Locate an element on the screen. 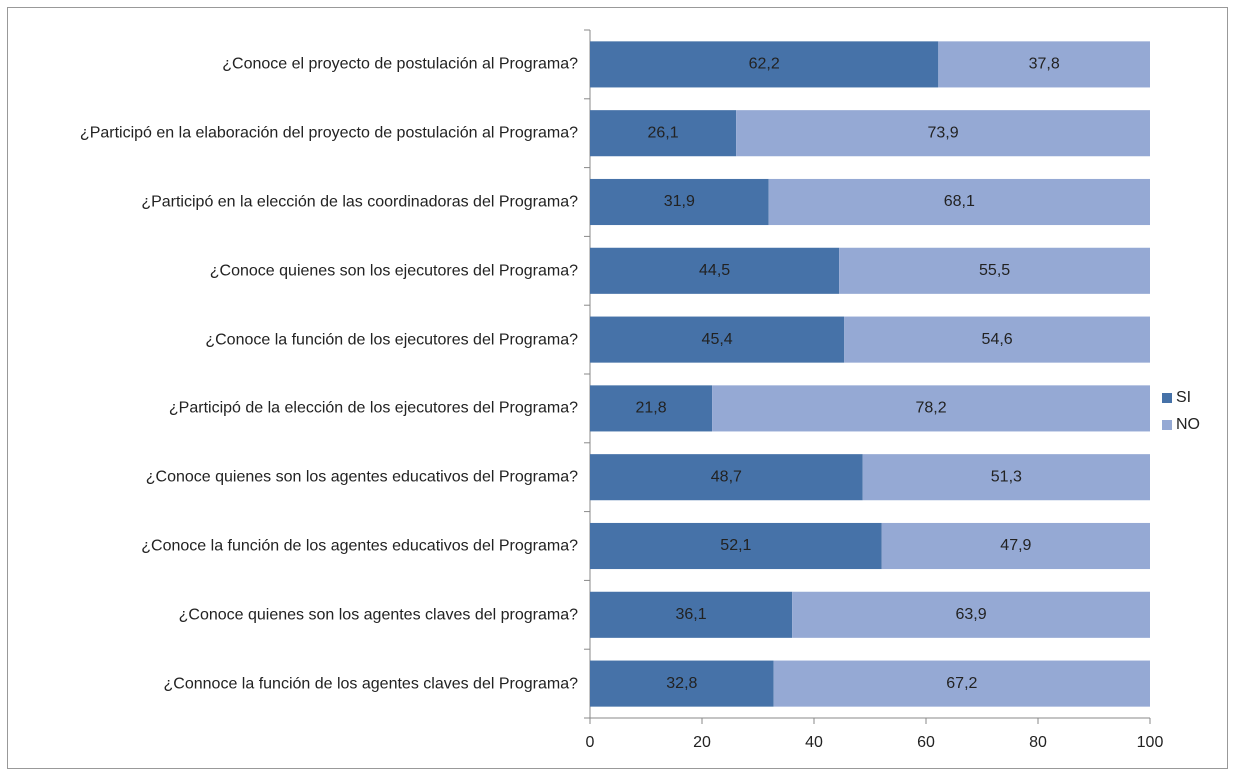  value-label: 37,8 is located at coordinates (1044, 64).